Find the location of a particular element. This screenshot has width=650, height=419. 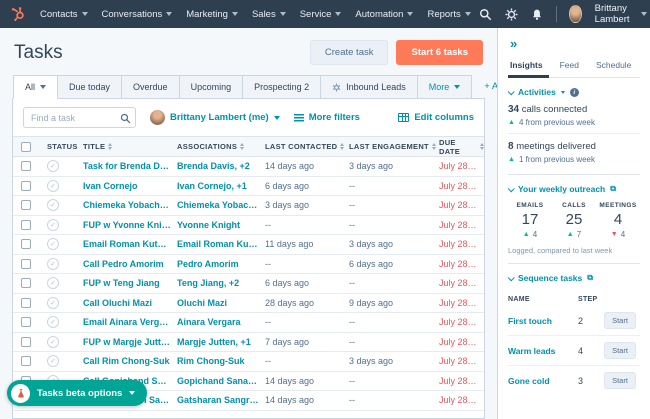

nav-menu-item: Reports is located at coordinates (449, 14).